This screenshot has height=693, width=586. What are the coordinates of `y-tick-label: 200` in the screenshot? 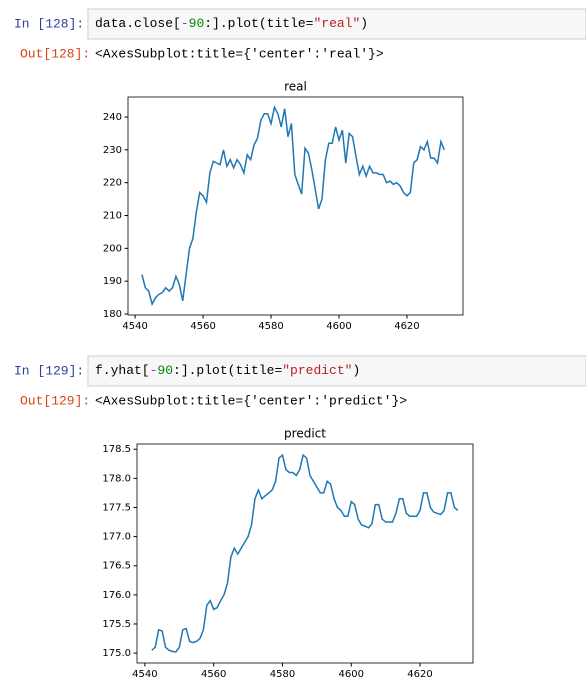 It's located at (112, 248).